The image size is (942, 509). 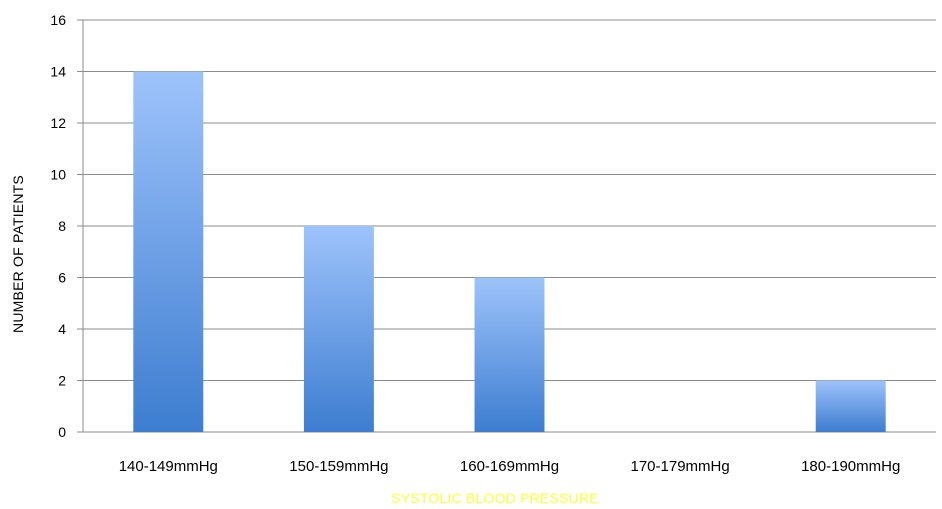 I want to click on y-tick-labels: 0 2 4 6 8 10 12 14 16, so click(x=58, y=226).